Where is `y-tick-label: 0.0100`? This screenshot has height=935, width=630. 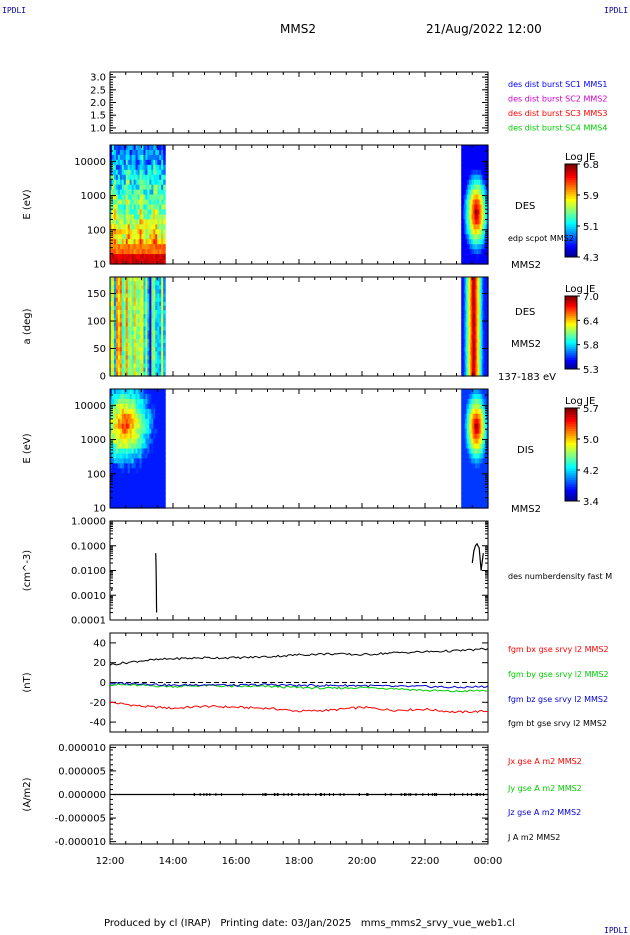 y-tick-label: 0.0100 is located at coordinates (88, 571).